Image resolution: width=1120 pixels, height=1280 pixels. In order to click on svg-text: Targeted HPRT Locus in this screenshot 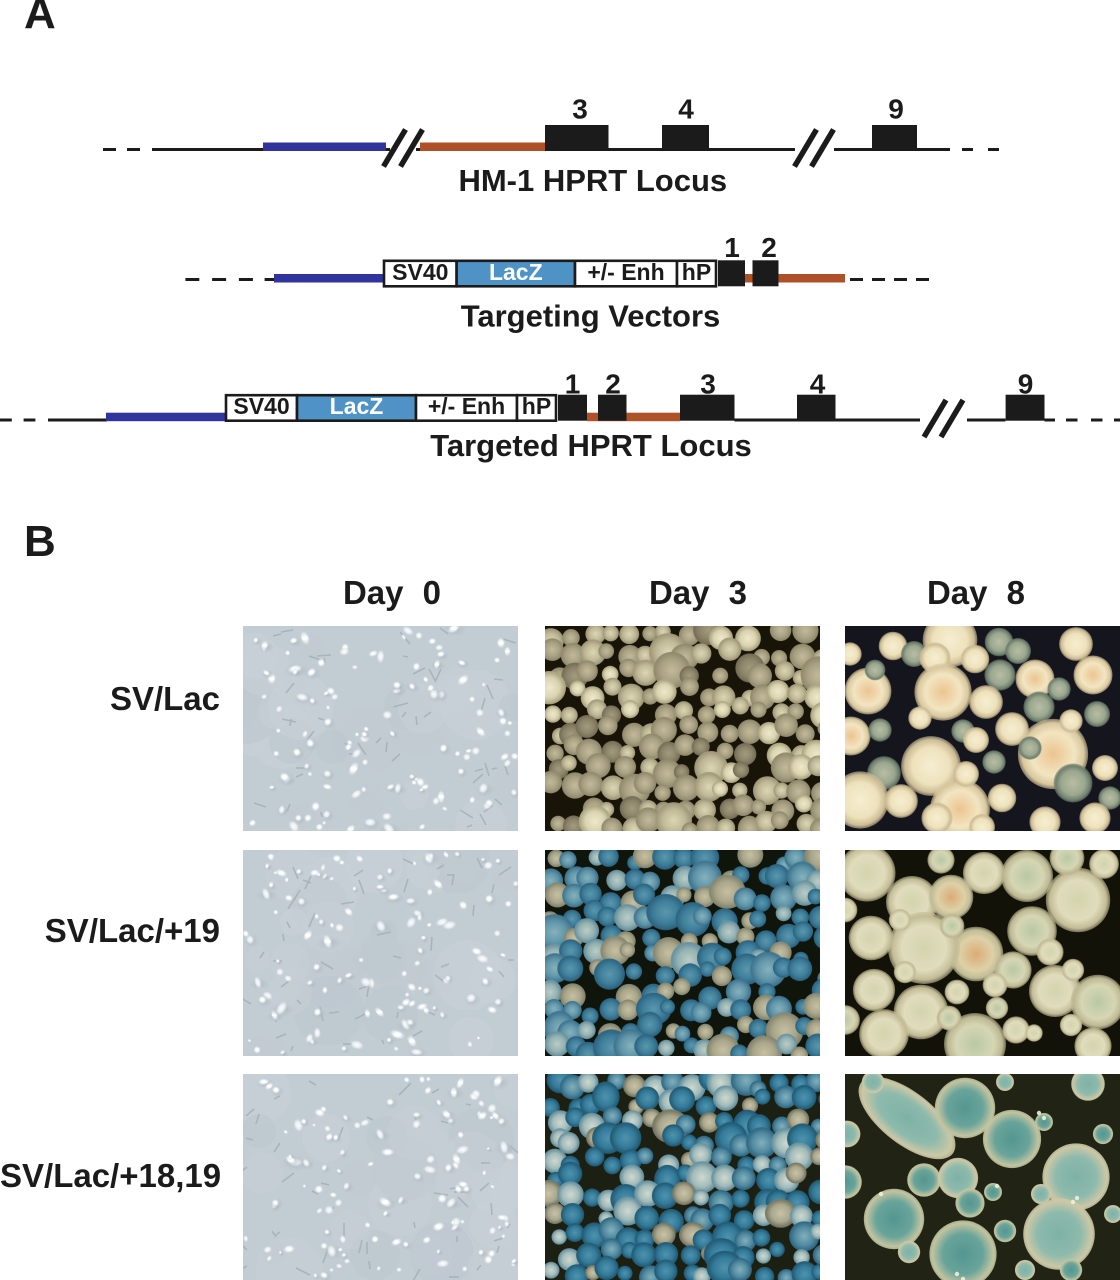, I will do `click(591, 445)`.